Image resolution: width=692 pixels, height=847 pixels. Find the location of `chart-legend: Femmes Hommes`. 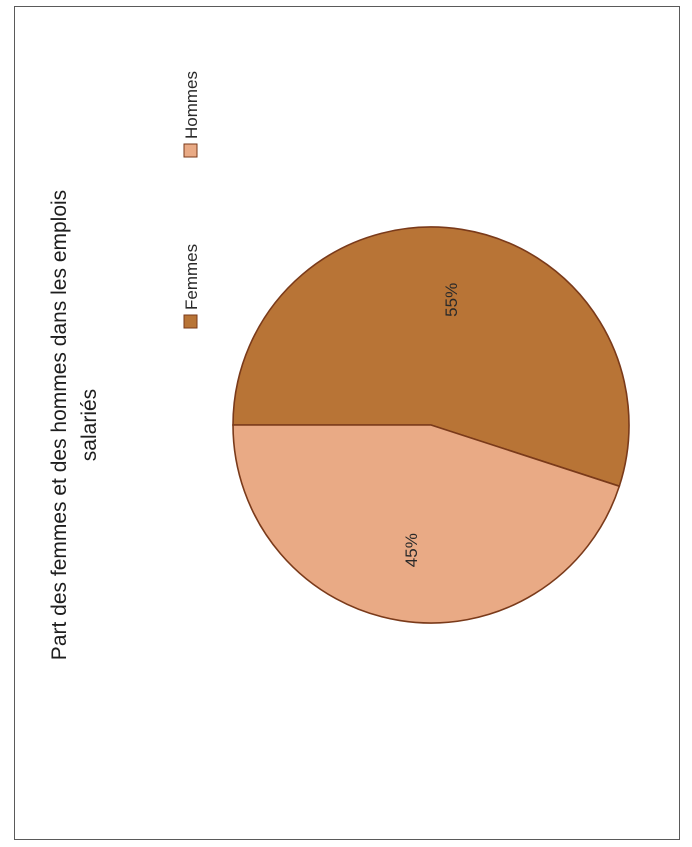

chart-legend: Femmes Hommes is located at coordinates (191, 200).